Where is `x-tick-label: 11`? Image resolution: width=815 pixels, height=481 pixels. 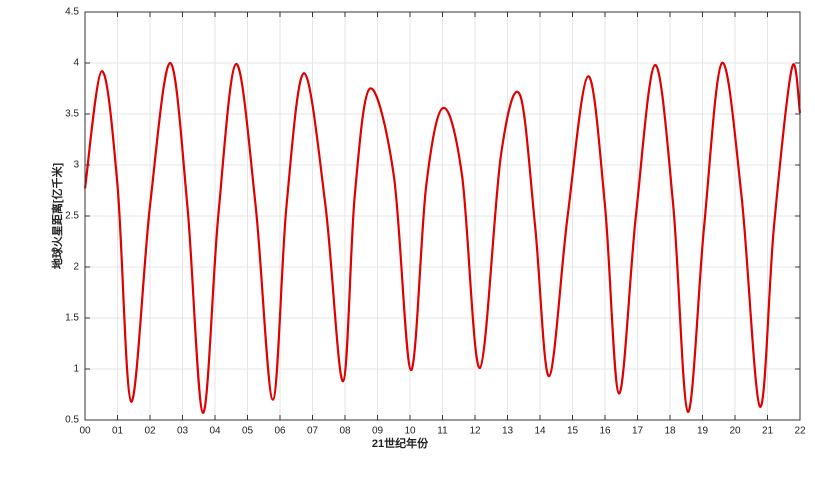 x-tick-label: 11 is located at coordinates (442, 431).